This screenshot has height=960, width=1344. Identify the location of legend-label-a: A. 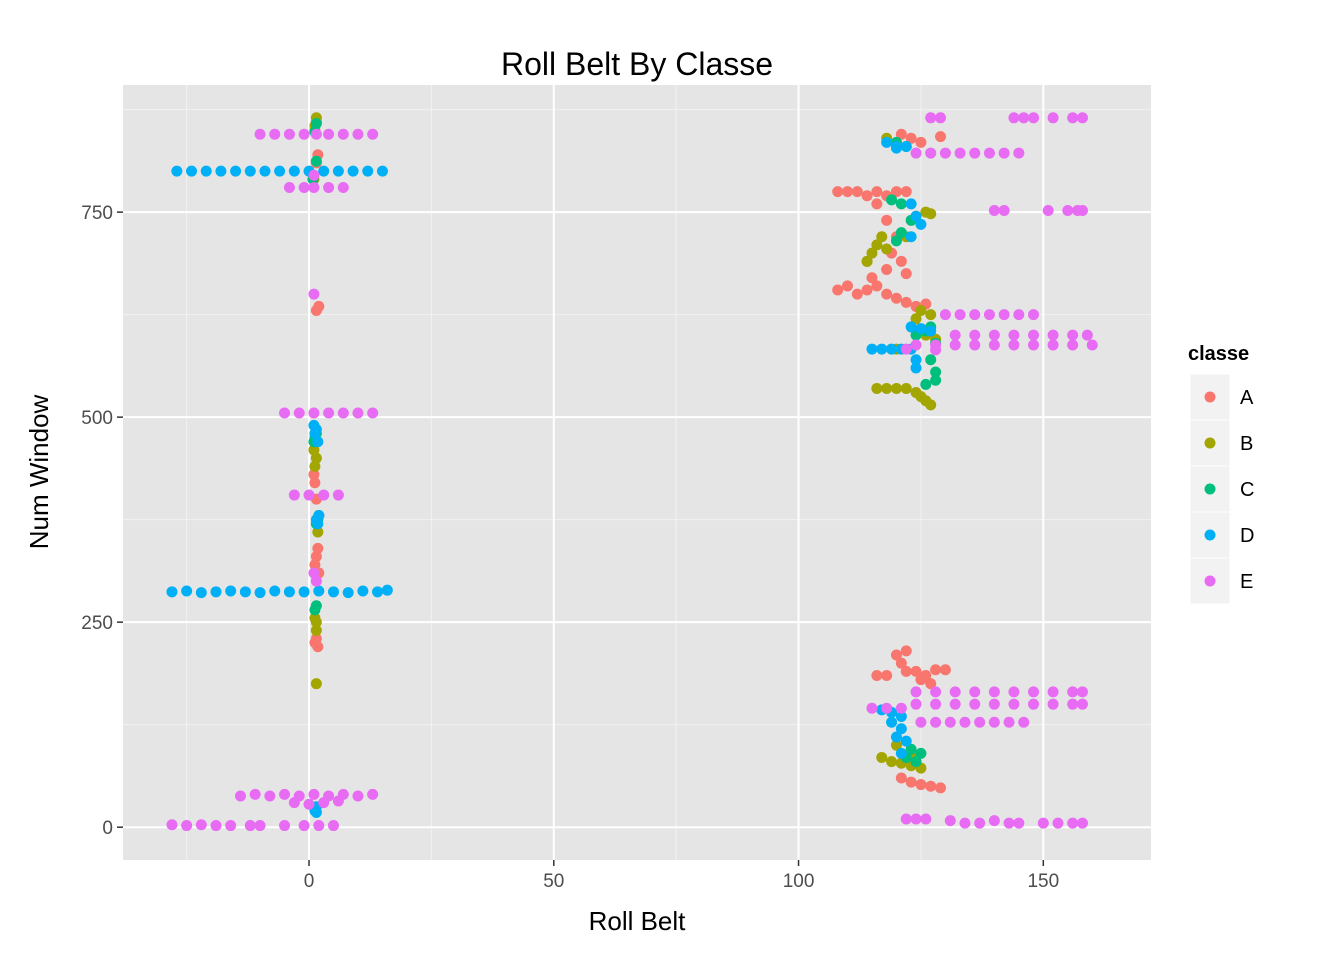
(1247, 398).